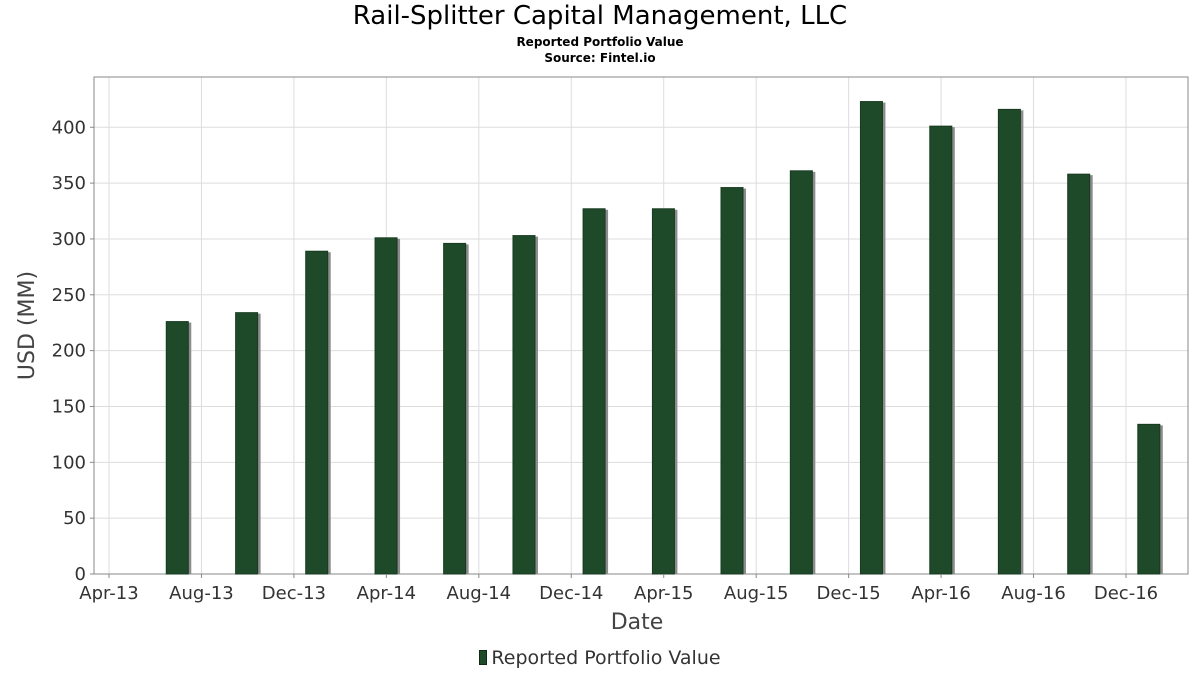 This screenshot has width=1200, height=675. I want to click on x-tick-label: Apr-13, so click(108, 593).